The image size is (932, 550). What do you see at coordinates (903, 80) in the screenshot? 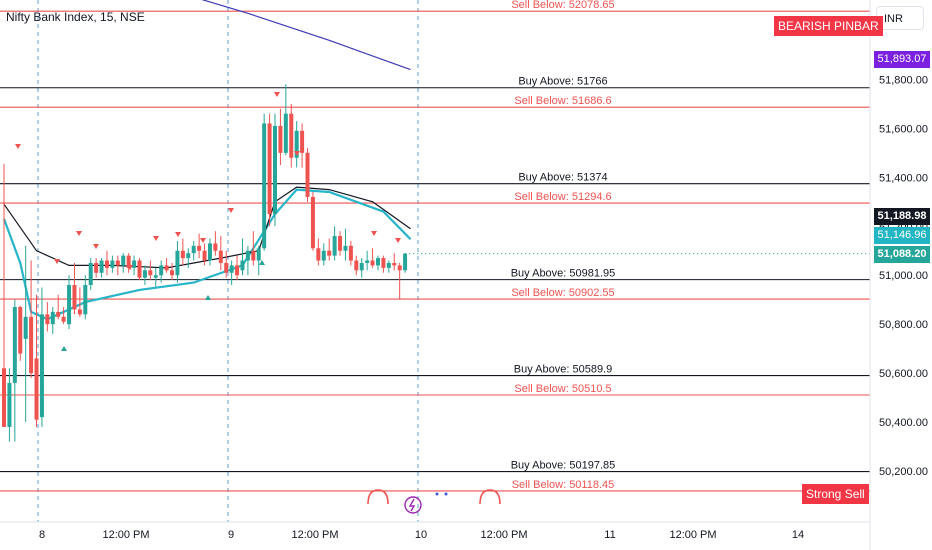
I see `y-tick-label: 51,800.00` at bounding box center [903, 80].